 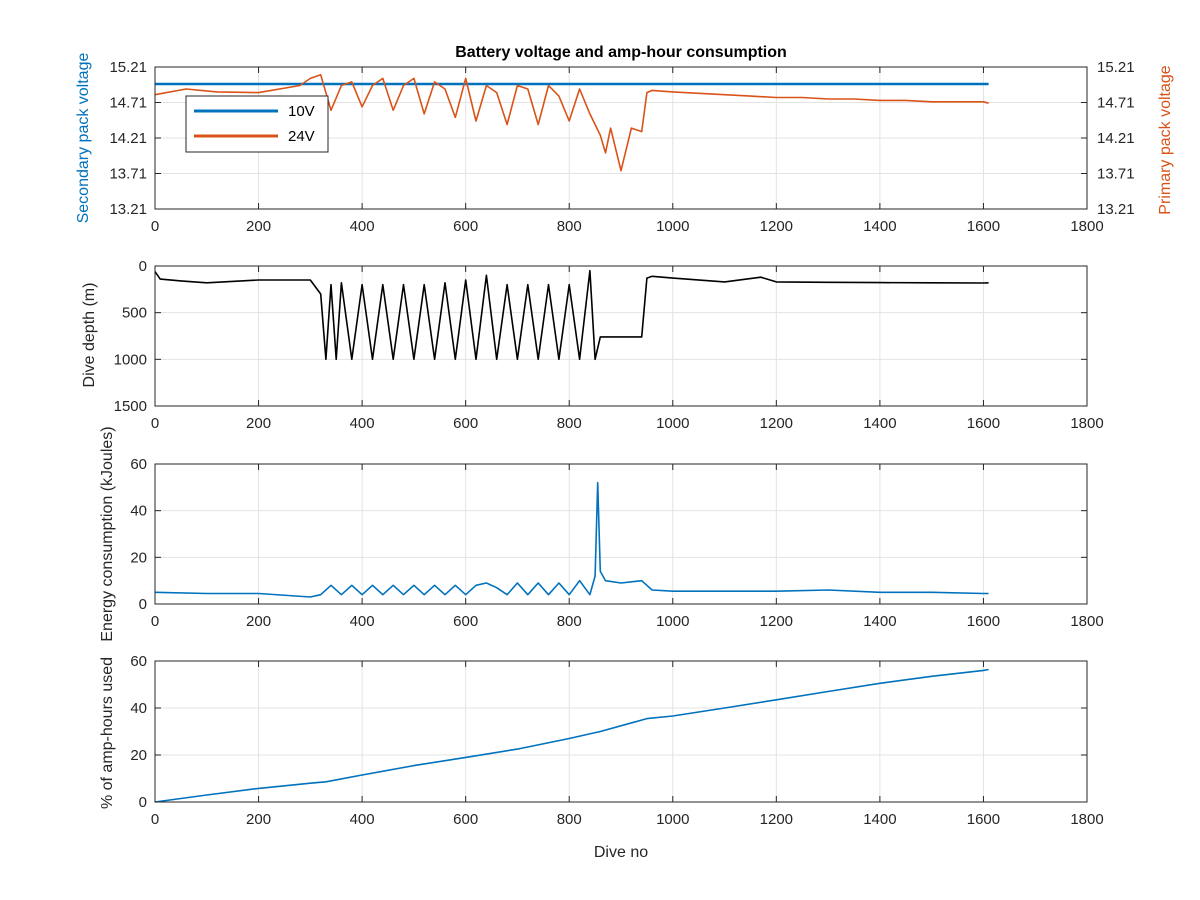 I want to click on right-y-tick-label: 13.21, so click(x=1116, y=209).